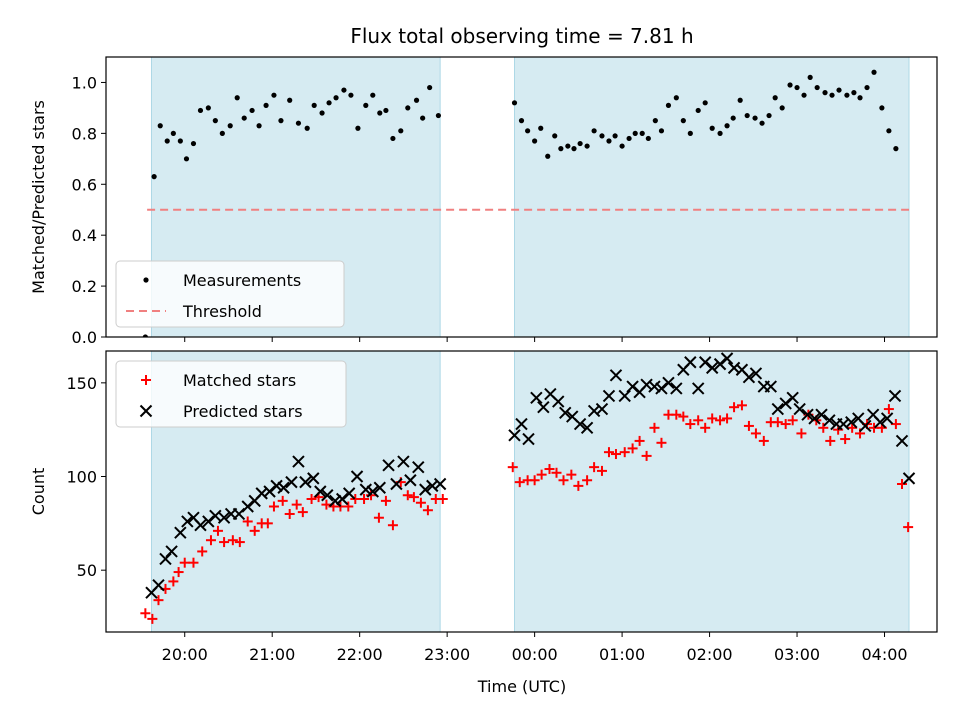  I want to click on y-tick-label: 0.2, so click(84, 286).